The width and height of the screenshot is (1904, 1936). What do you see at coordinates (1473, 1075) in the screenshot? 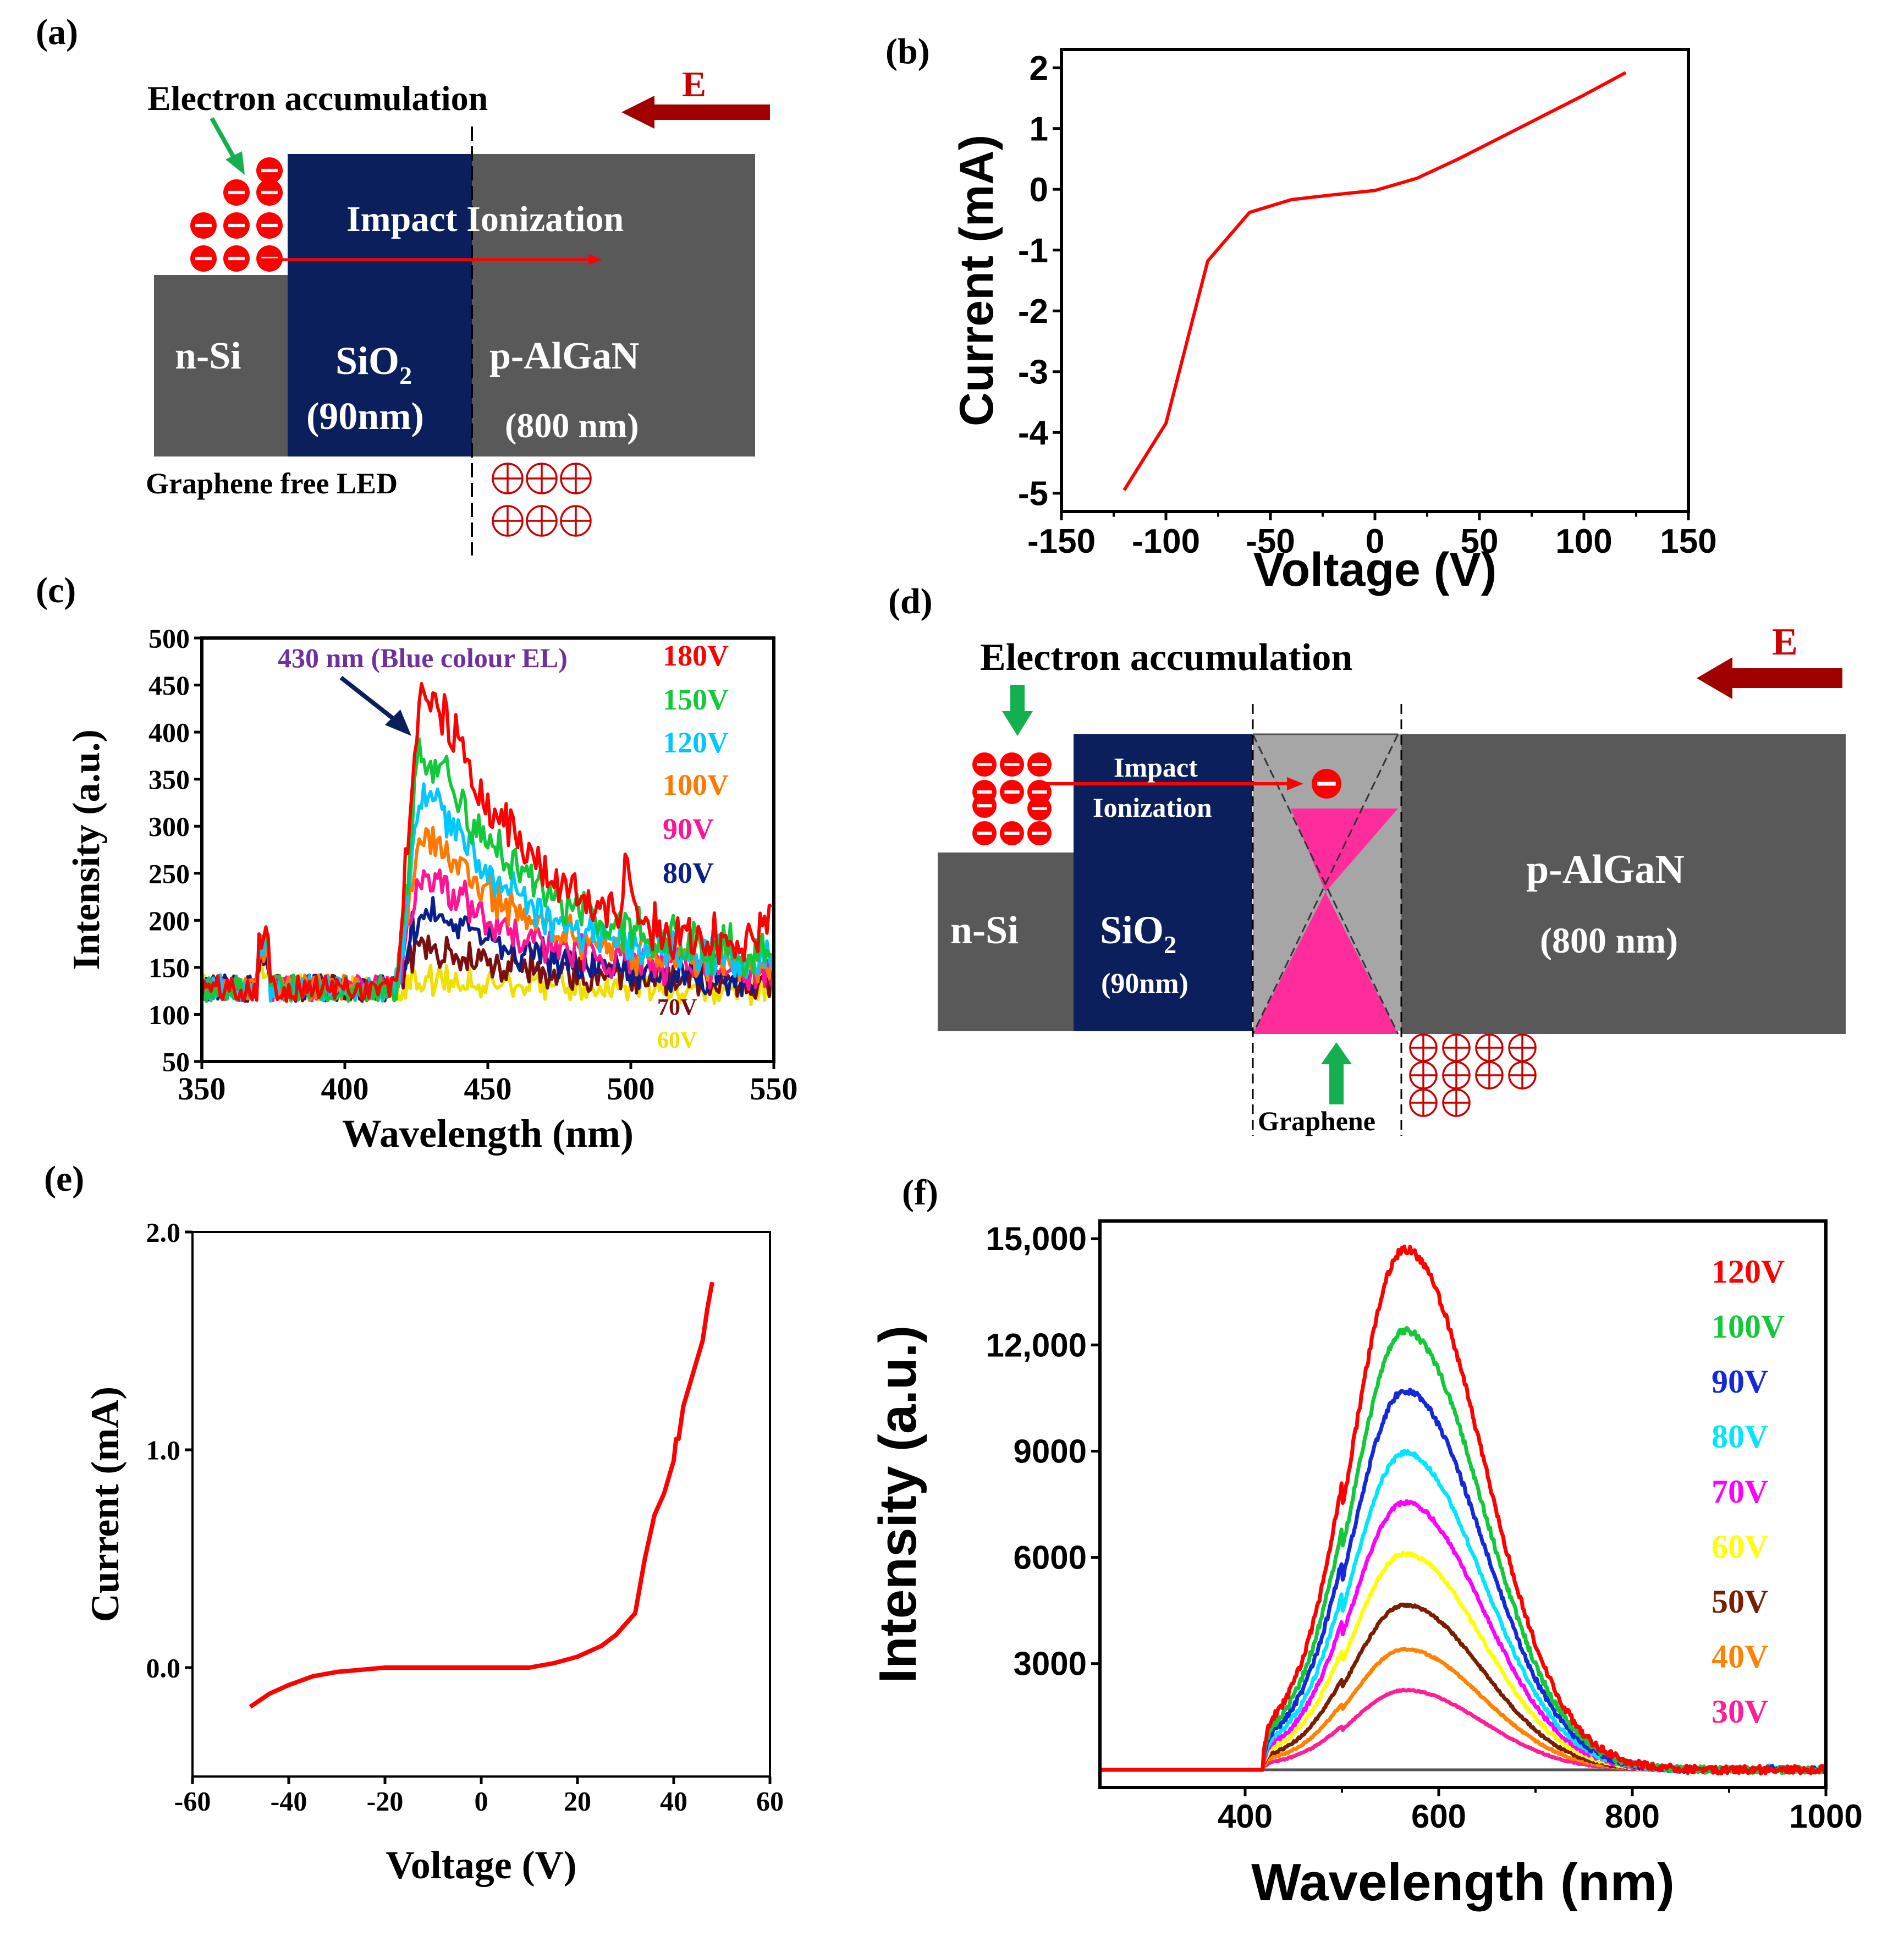
I see `hole-cluster-d` at bounding box center [1473, 1075].